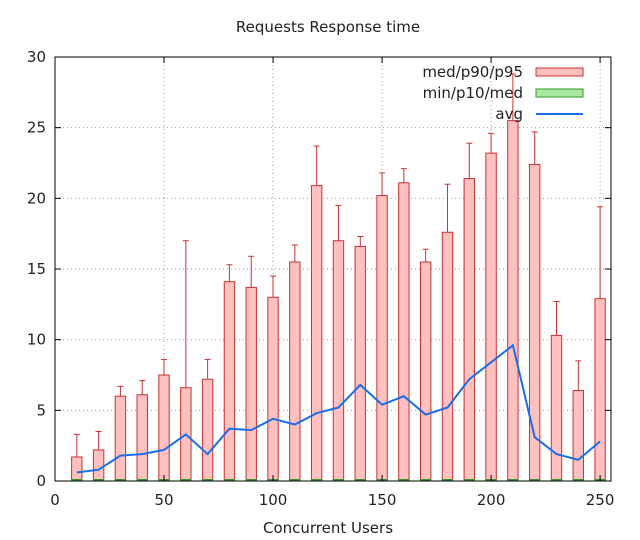 Image resolution: width=640 pixels, height=540 pixels. Describe the element at coordinates (509, 114) in the screenshot. I see `legend-label: avg` at that location.